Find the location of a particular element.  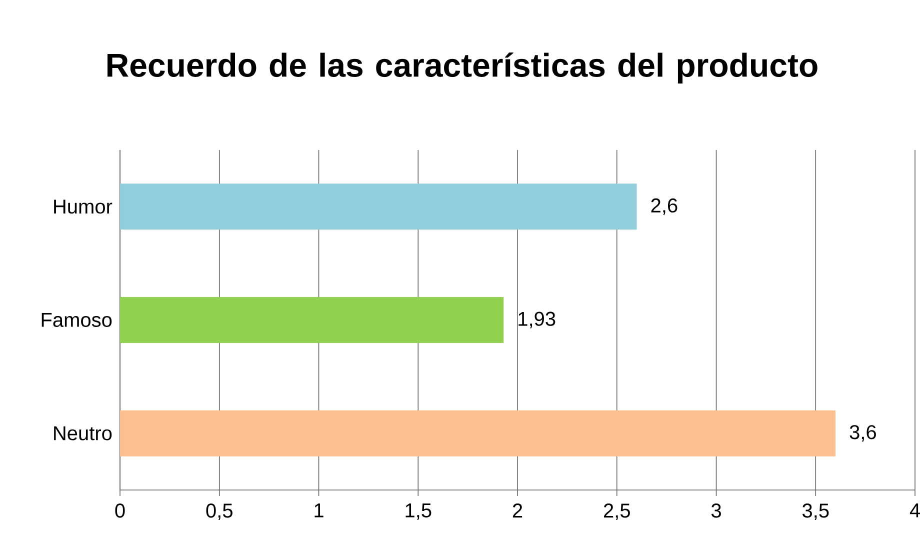

data-label: 1,93 is located at coordinates (537, 320).